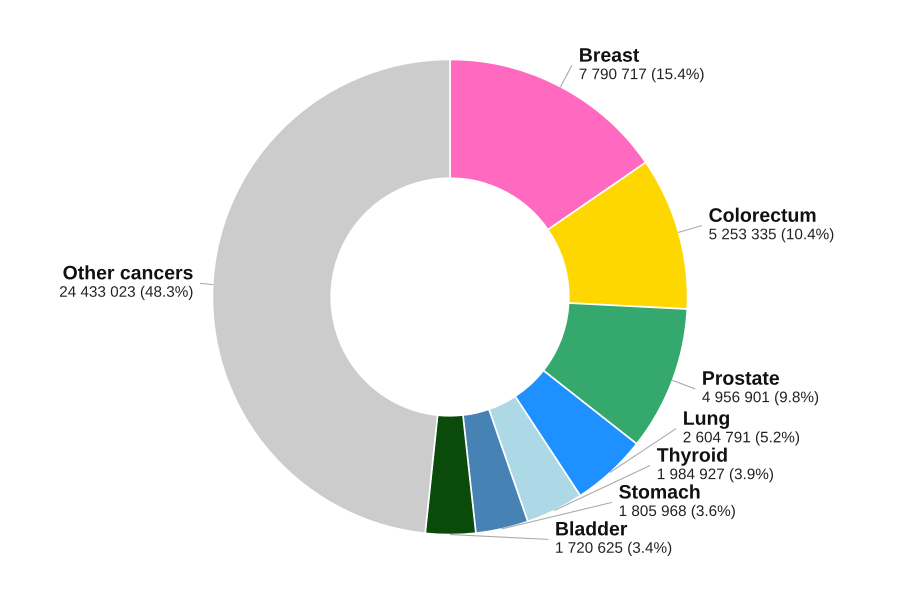 This screenshot has width=900, height=594. I want to click on slice-label: Prostate, so click(741, 378).